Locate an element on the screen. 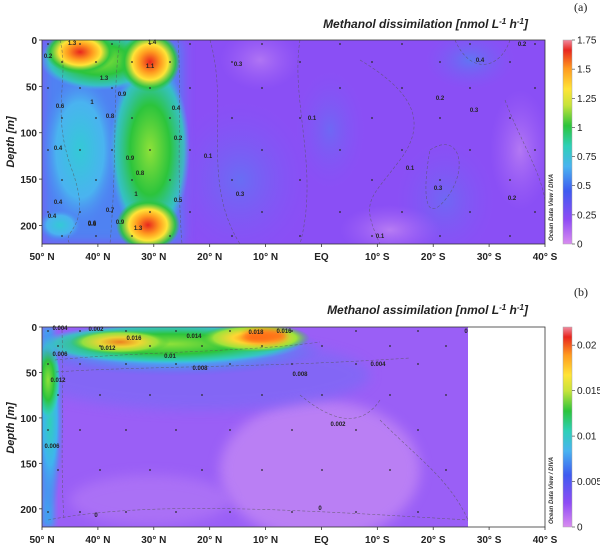 This screenshot has height=546, width=600. contour-label: 0.2 is located at coordinates (440, 99).